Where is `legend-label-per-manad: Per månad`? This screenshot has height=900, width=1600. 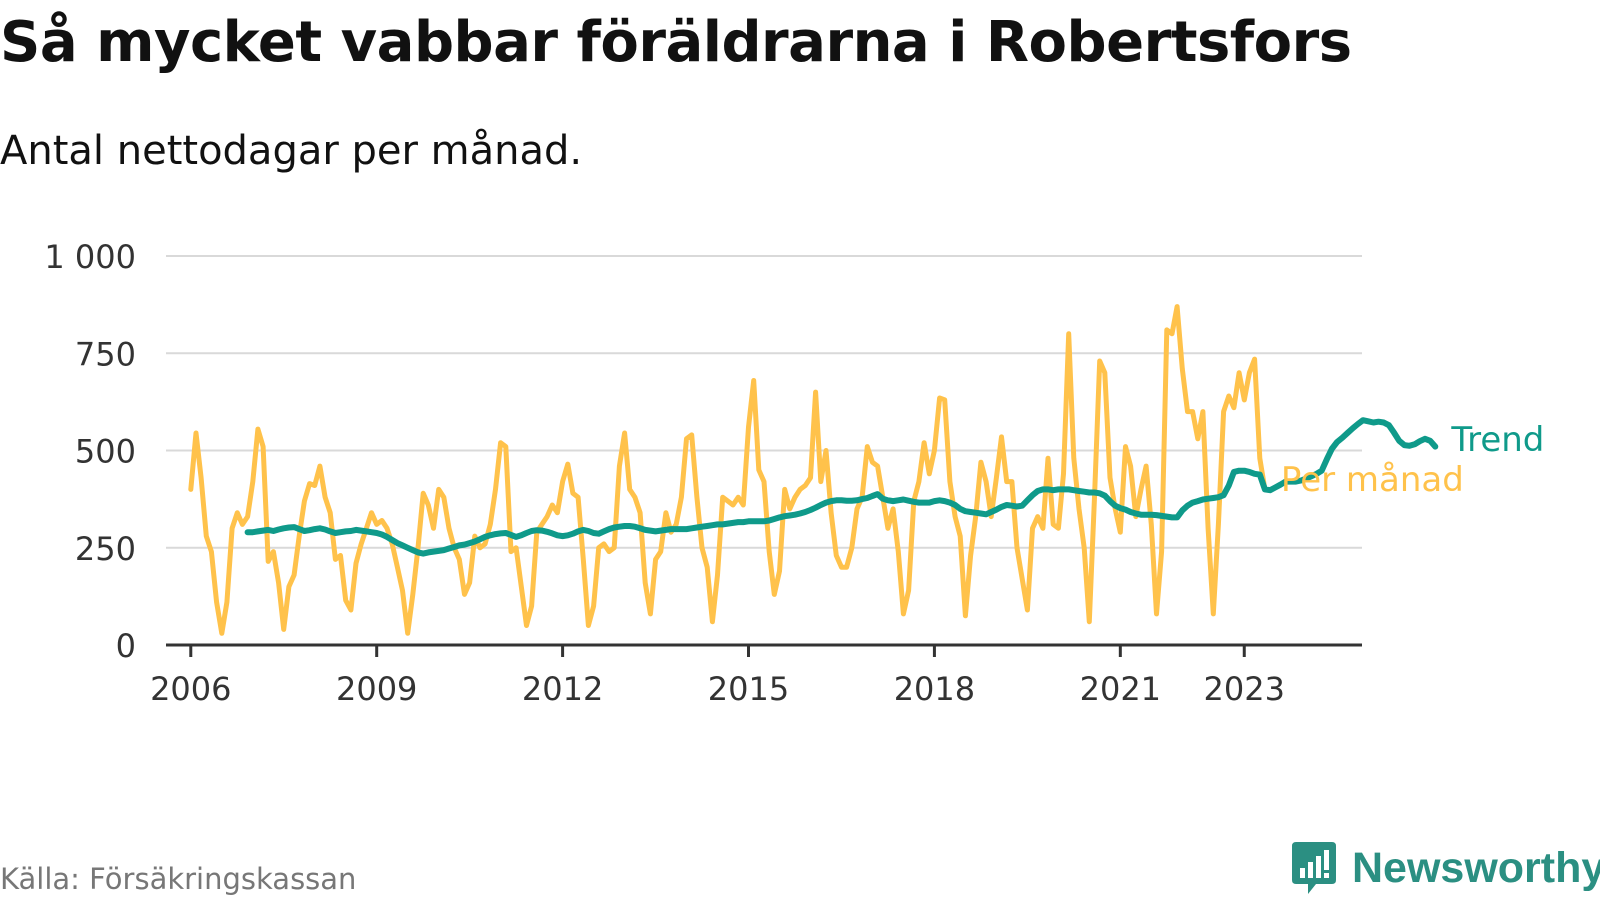
legend-label-per-manad: Per månad is located at coordinates (1372, 480).